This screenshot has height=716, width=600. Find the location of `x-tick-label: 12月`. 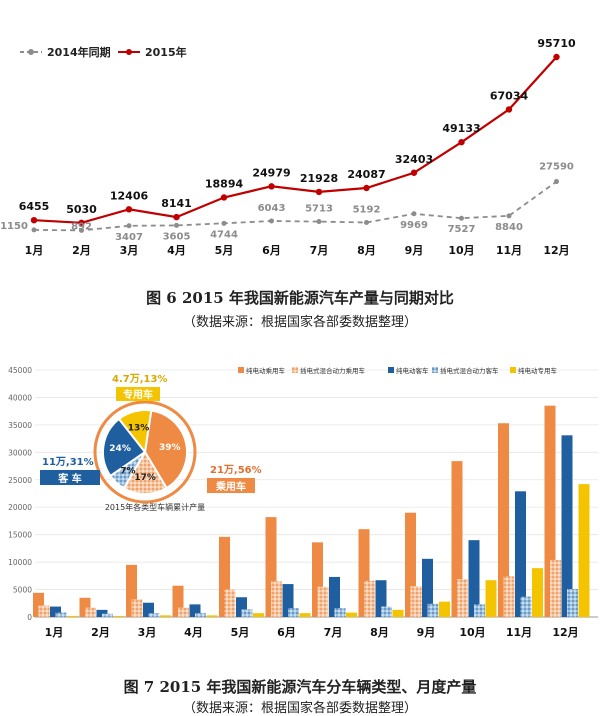

x-tick-label: 12月 is located at coordinates (565, 632).